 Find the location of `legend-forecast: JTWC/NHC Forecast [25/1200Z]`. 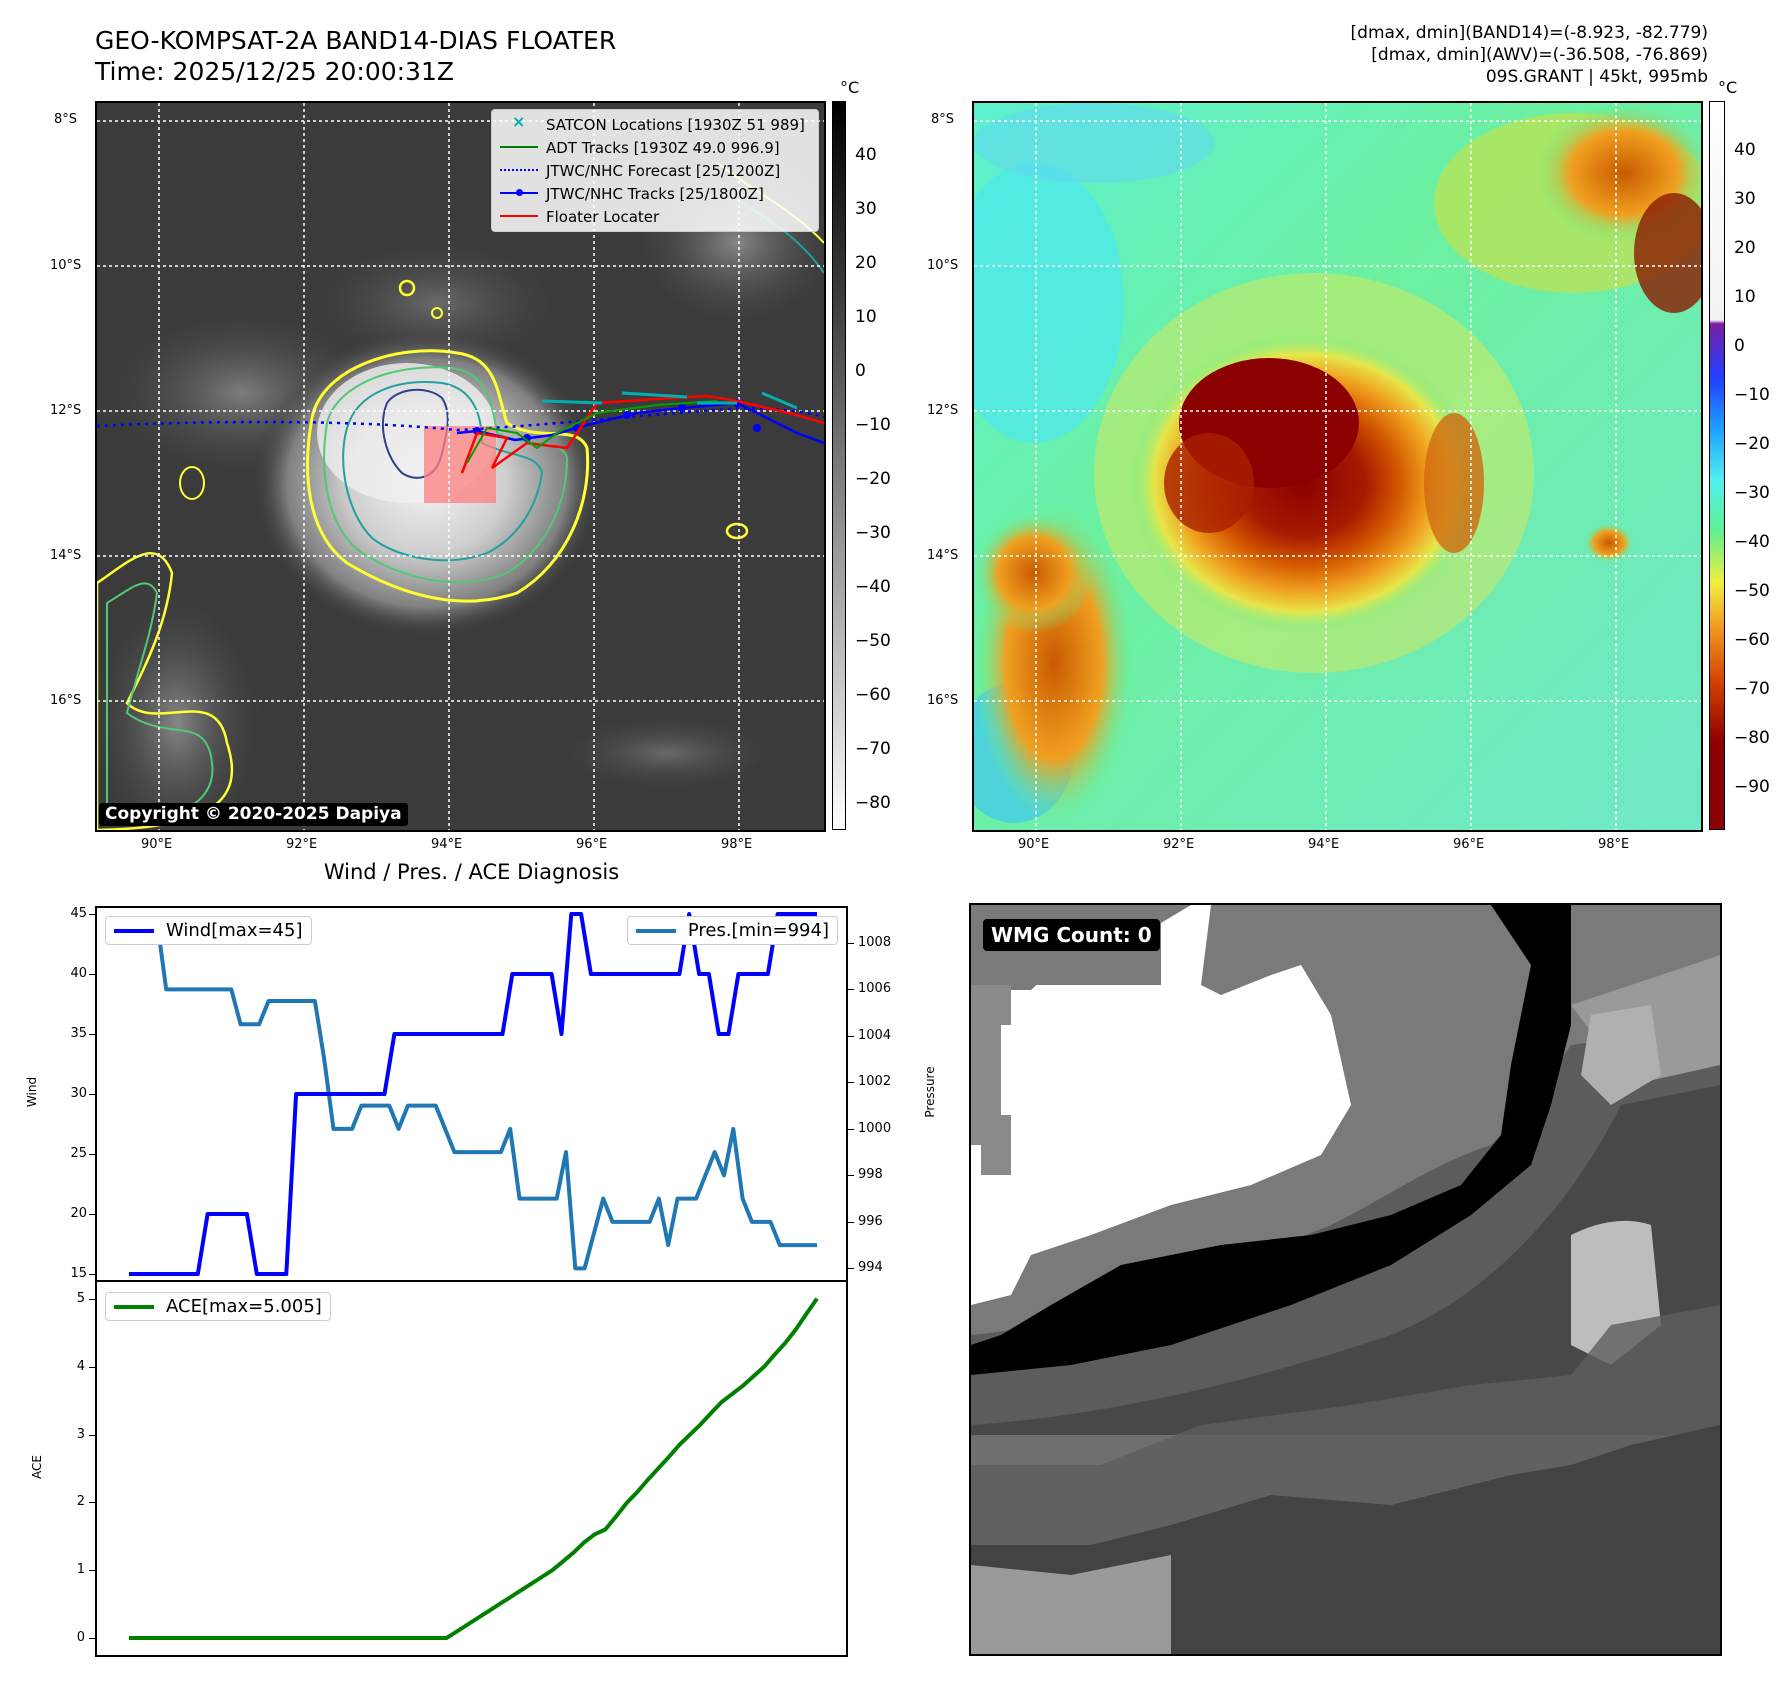

legend-forecast: JTWC/NHC Forecast [25/1200Z] is located at coordinates (655, 170).